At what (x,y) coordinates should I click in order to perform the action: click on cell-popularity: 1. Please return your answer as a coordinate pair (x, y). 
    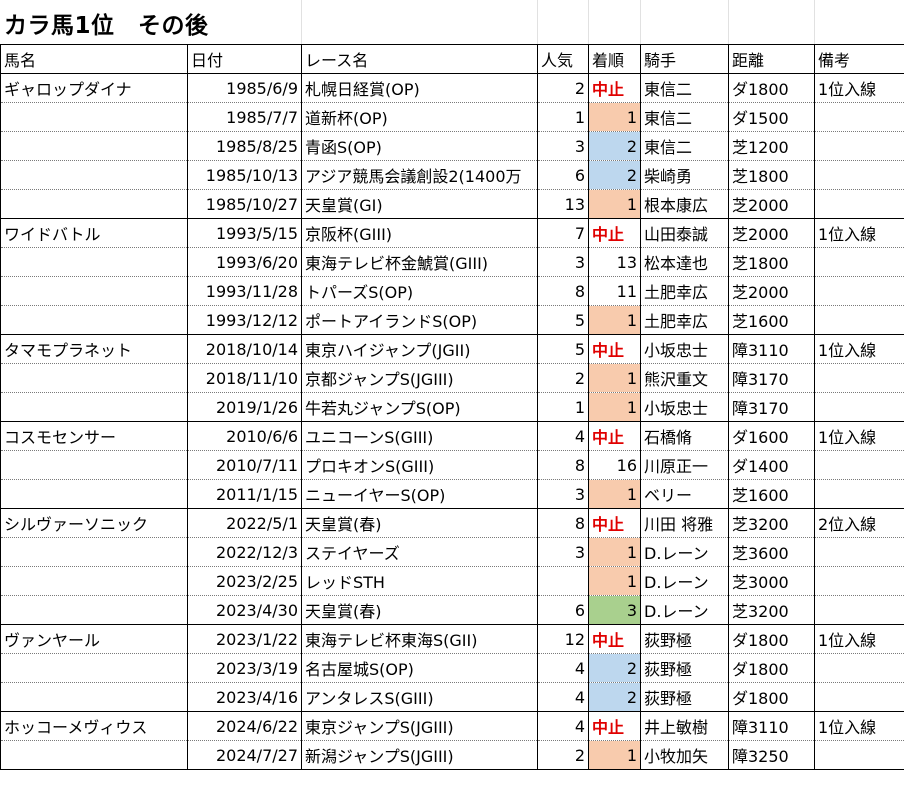
    Looking at the image, I should click on (563, 117).